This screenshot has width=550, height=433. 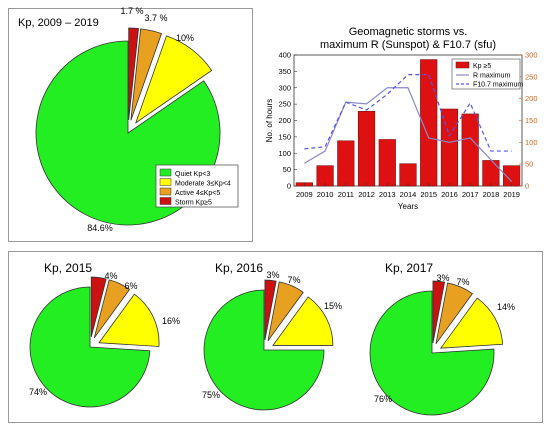 What do you see at coordinates (193, 203) in the screenshot?
I see `pie-legend-label: Storm Kp≥5` at bounding box center [193, 203].